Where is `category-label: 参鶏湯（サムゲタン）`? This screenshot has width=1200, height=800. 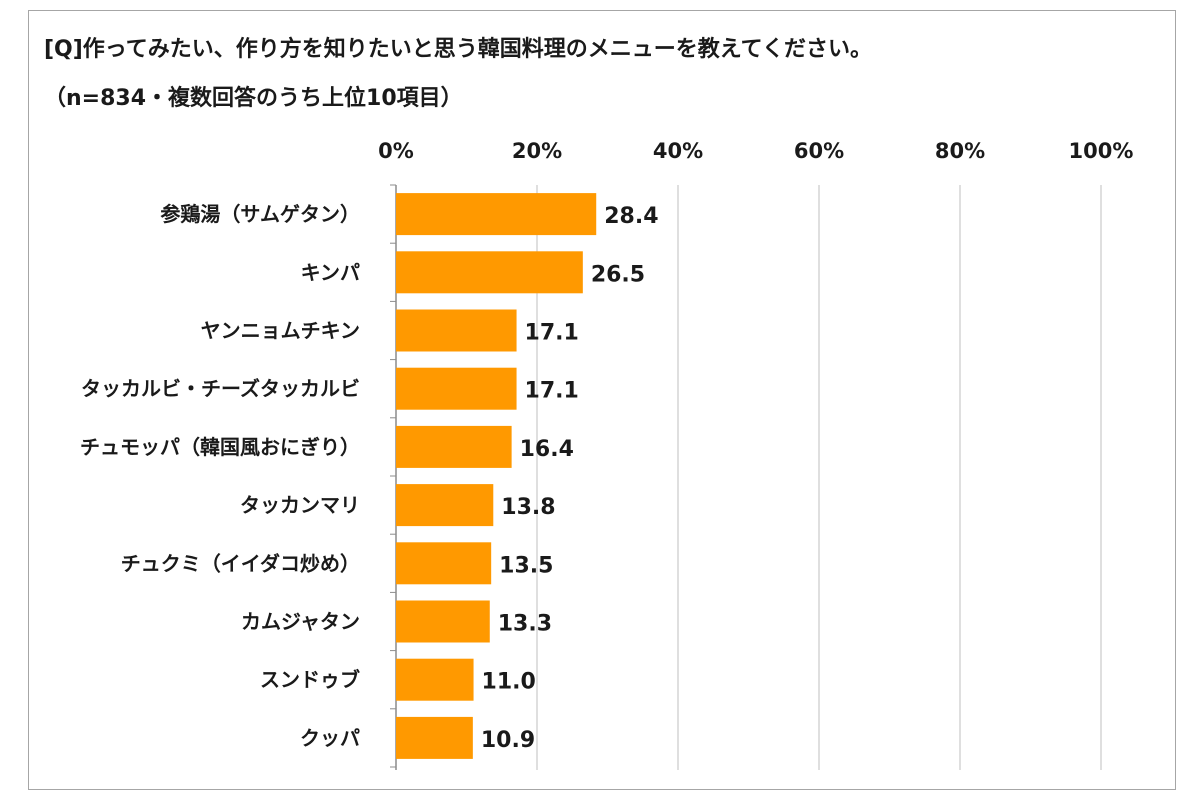
category-label: 参鶏湯（サムゲタン） is located at coordinates (260, 214).